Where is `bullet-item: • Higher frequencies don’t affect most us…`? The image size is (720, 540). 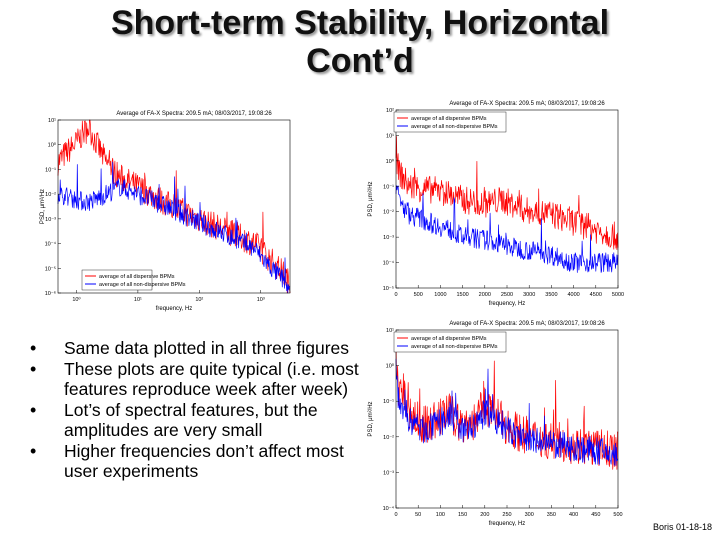 bullet-item: • Higher frequencies don’t affect most us… is located at coordinates (197, 461).